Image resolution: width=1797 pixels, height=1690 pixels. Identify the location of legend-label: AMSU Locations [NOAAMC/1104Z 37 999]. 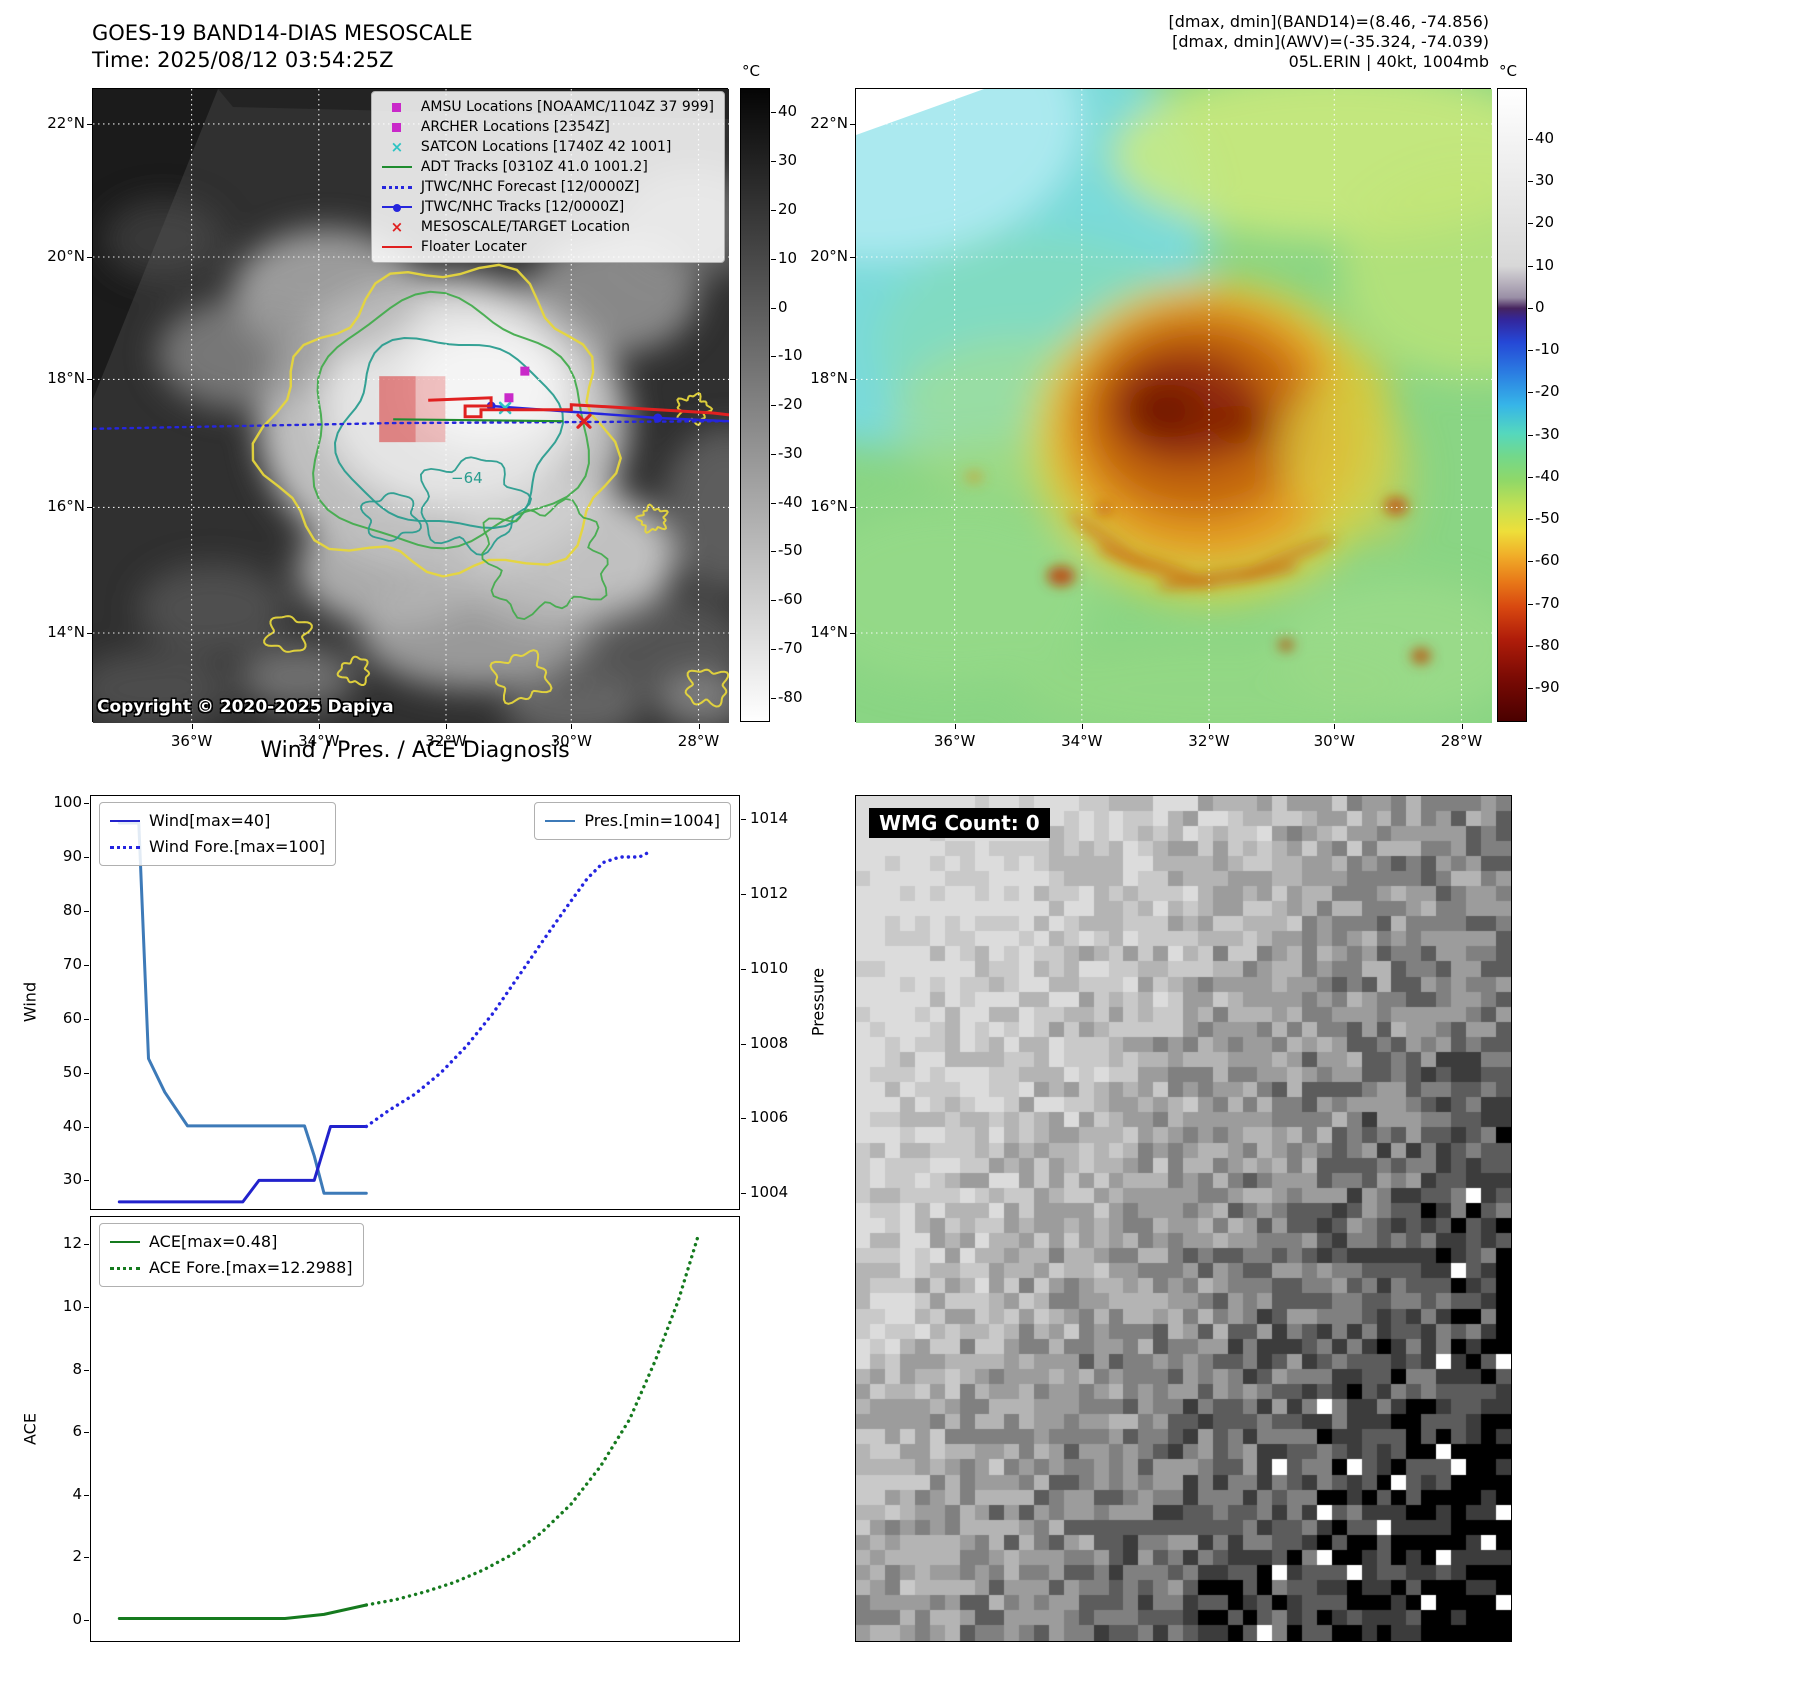
(567, 107).